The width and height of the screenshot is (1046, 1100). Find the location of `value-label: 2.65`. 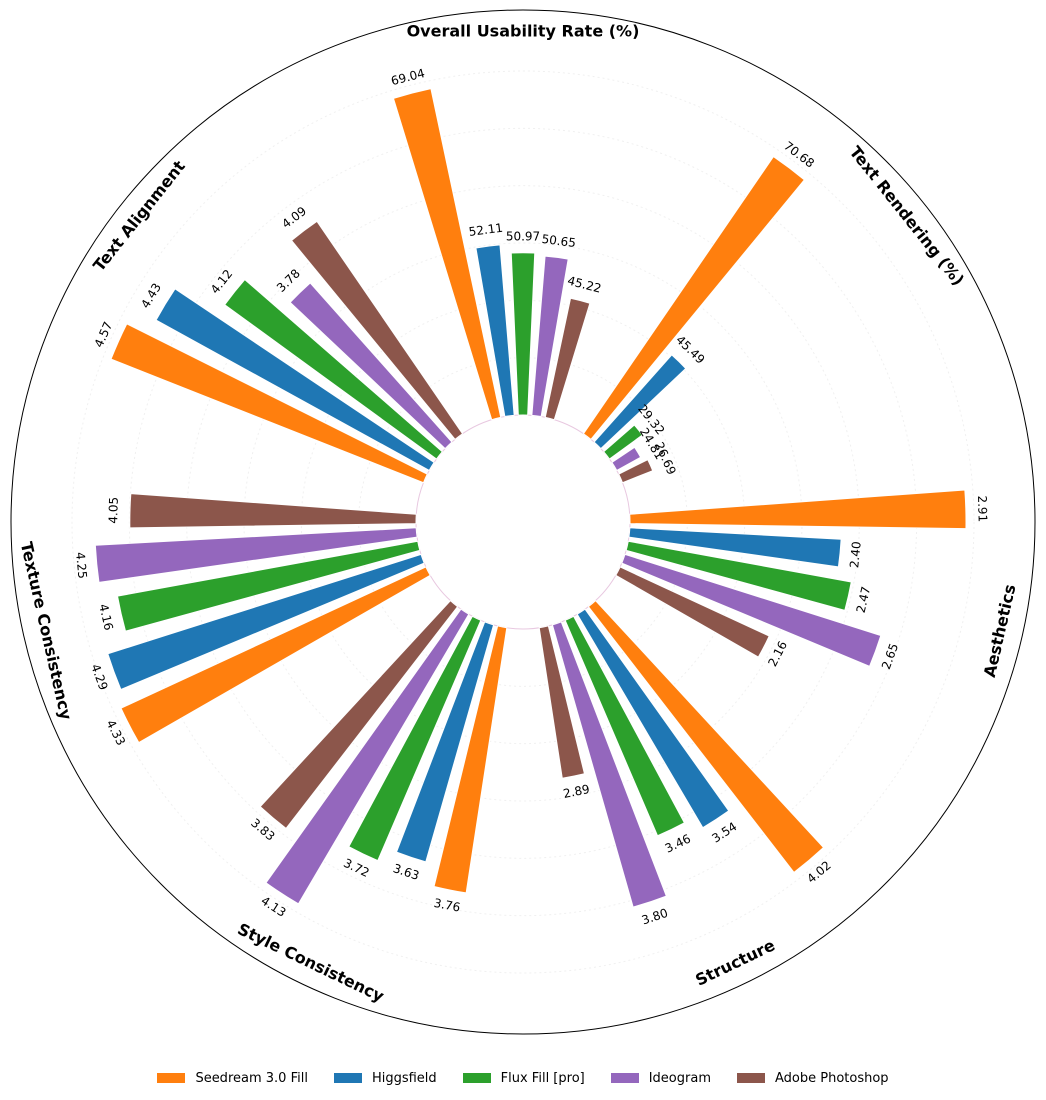

value-label: 2.65 is located at coordinates (890, 656).